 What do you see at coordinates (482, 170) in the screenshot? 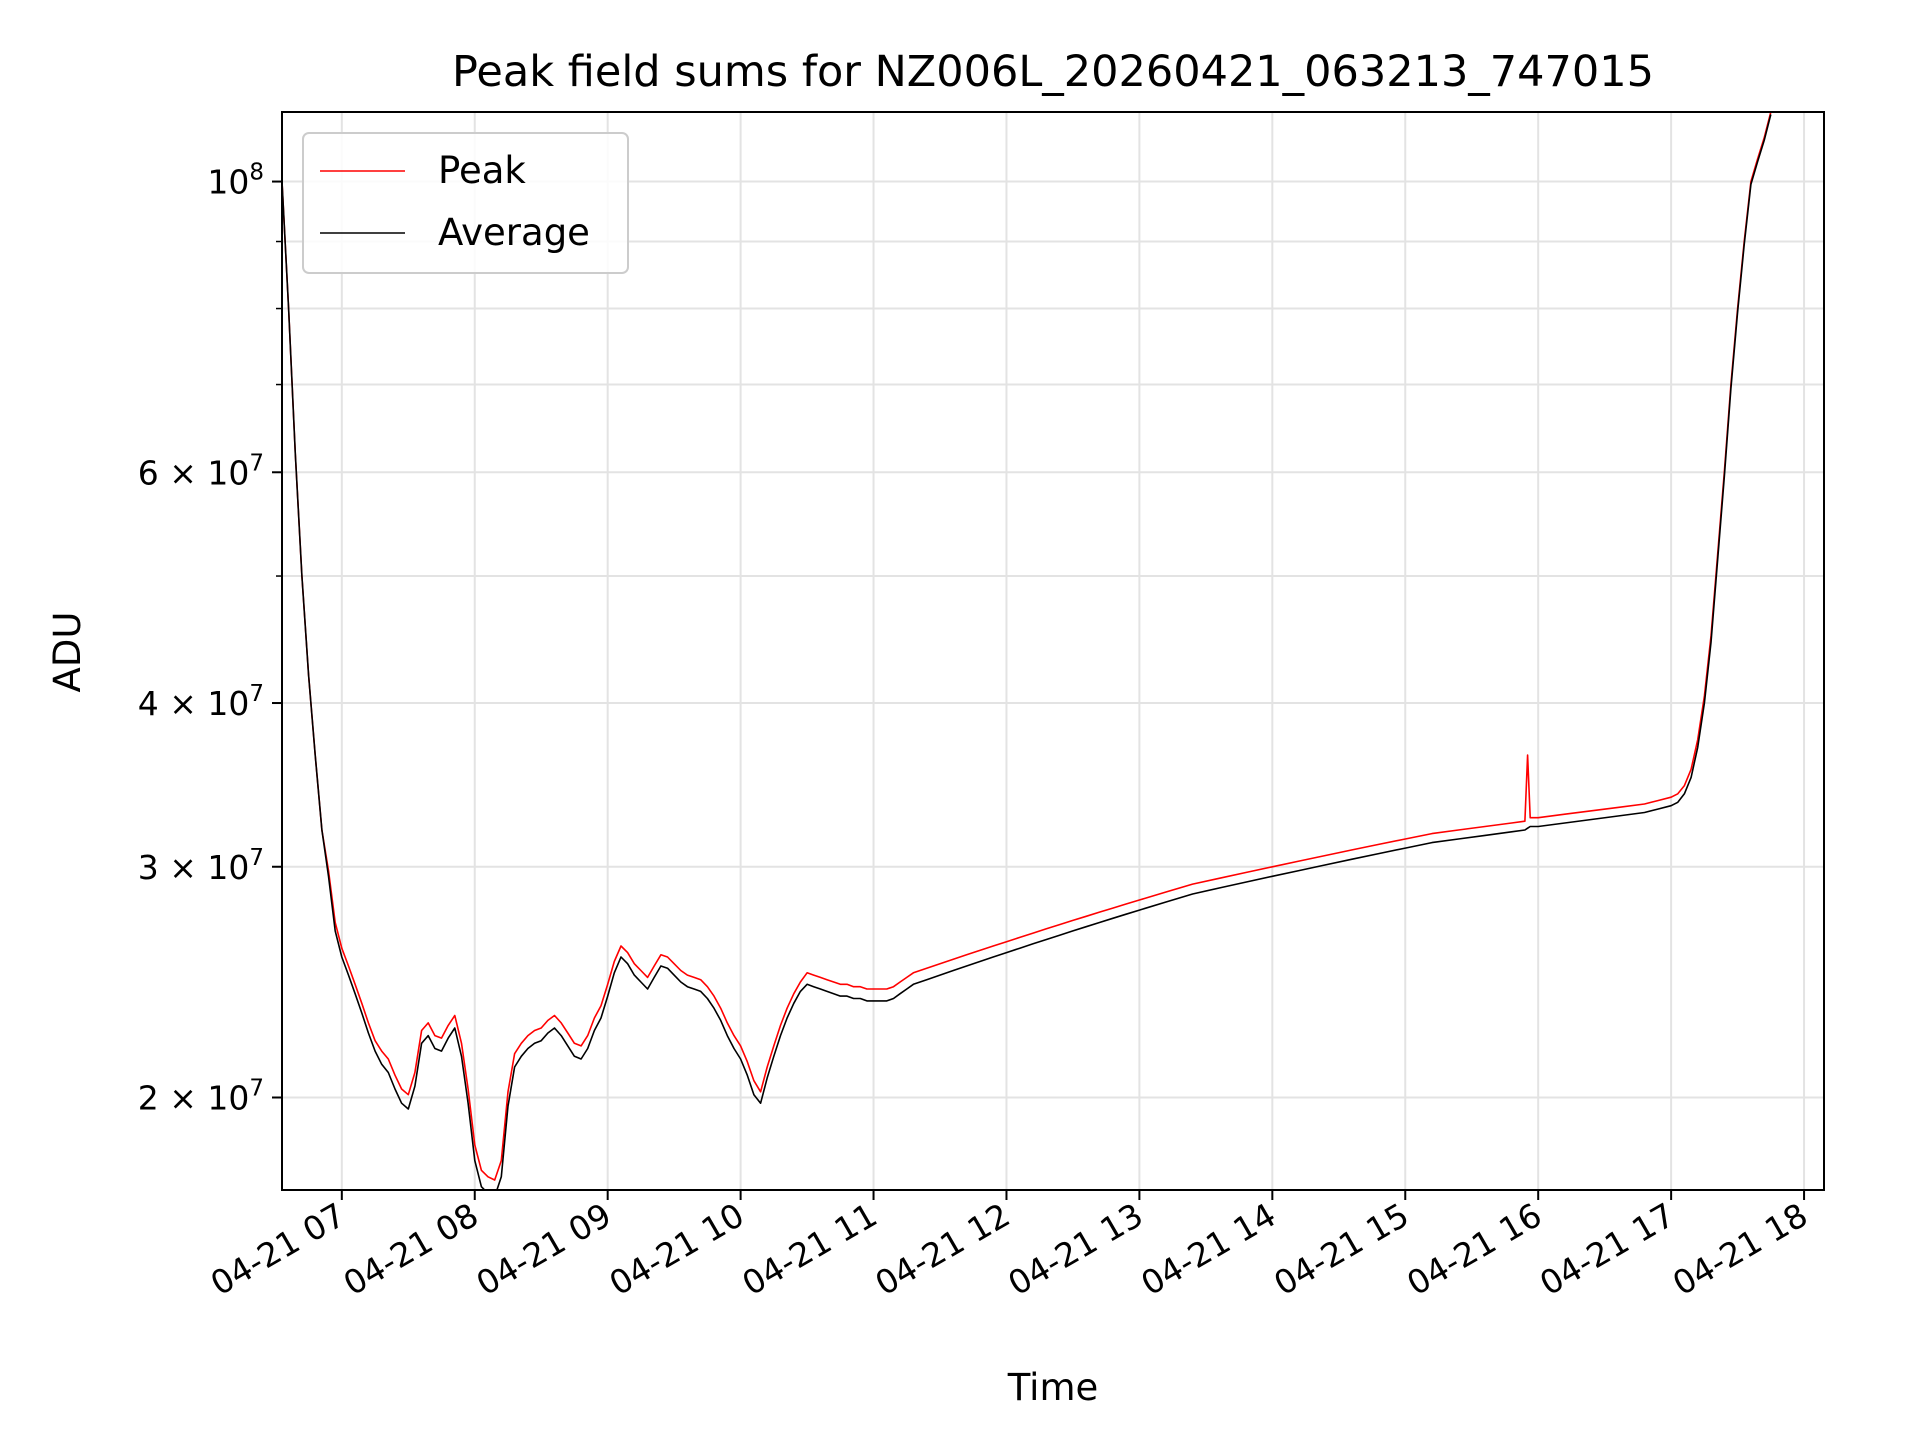
I see `legend-label-peak: Peak` at bounding box center [482, 170].